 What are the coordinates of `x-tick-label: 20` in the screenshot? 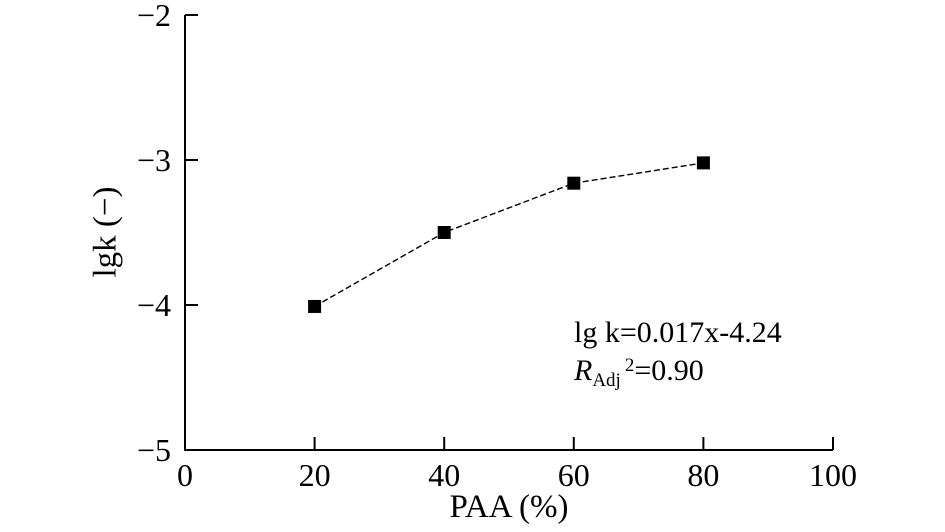 It's located at (315, 475).